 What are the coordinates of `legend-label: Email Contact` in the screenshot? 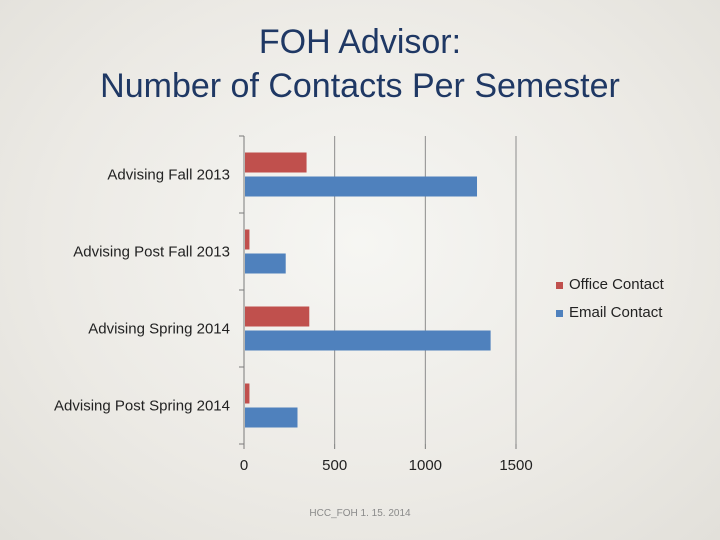 It's located at (616, 312).